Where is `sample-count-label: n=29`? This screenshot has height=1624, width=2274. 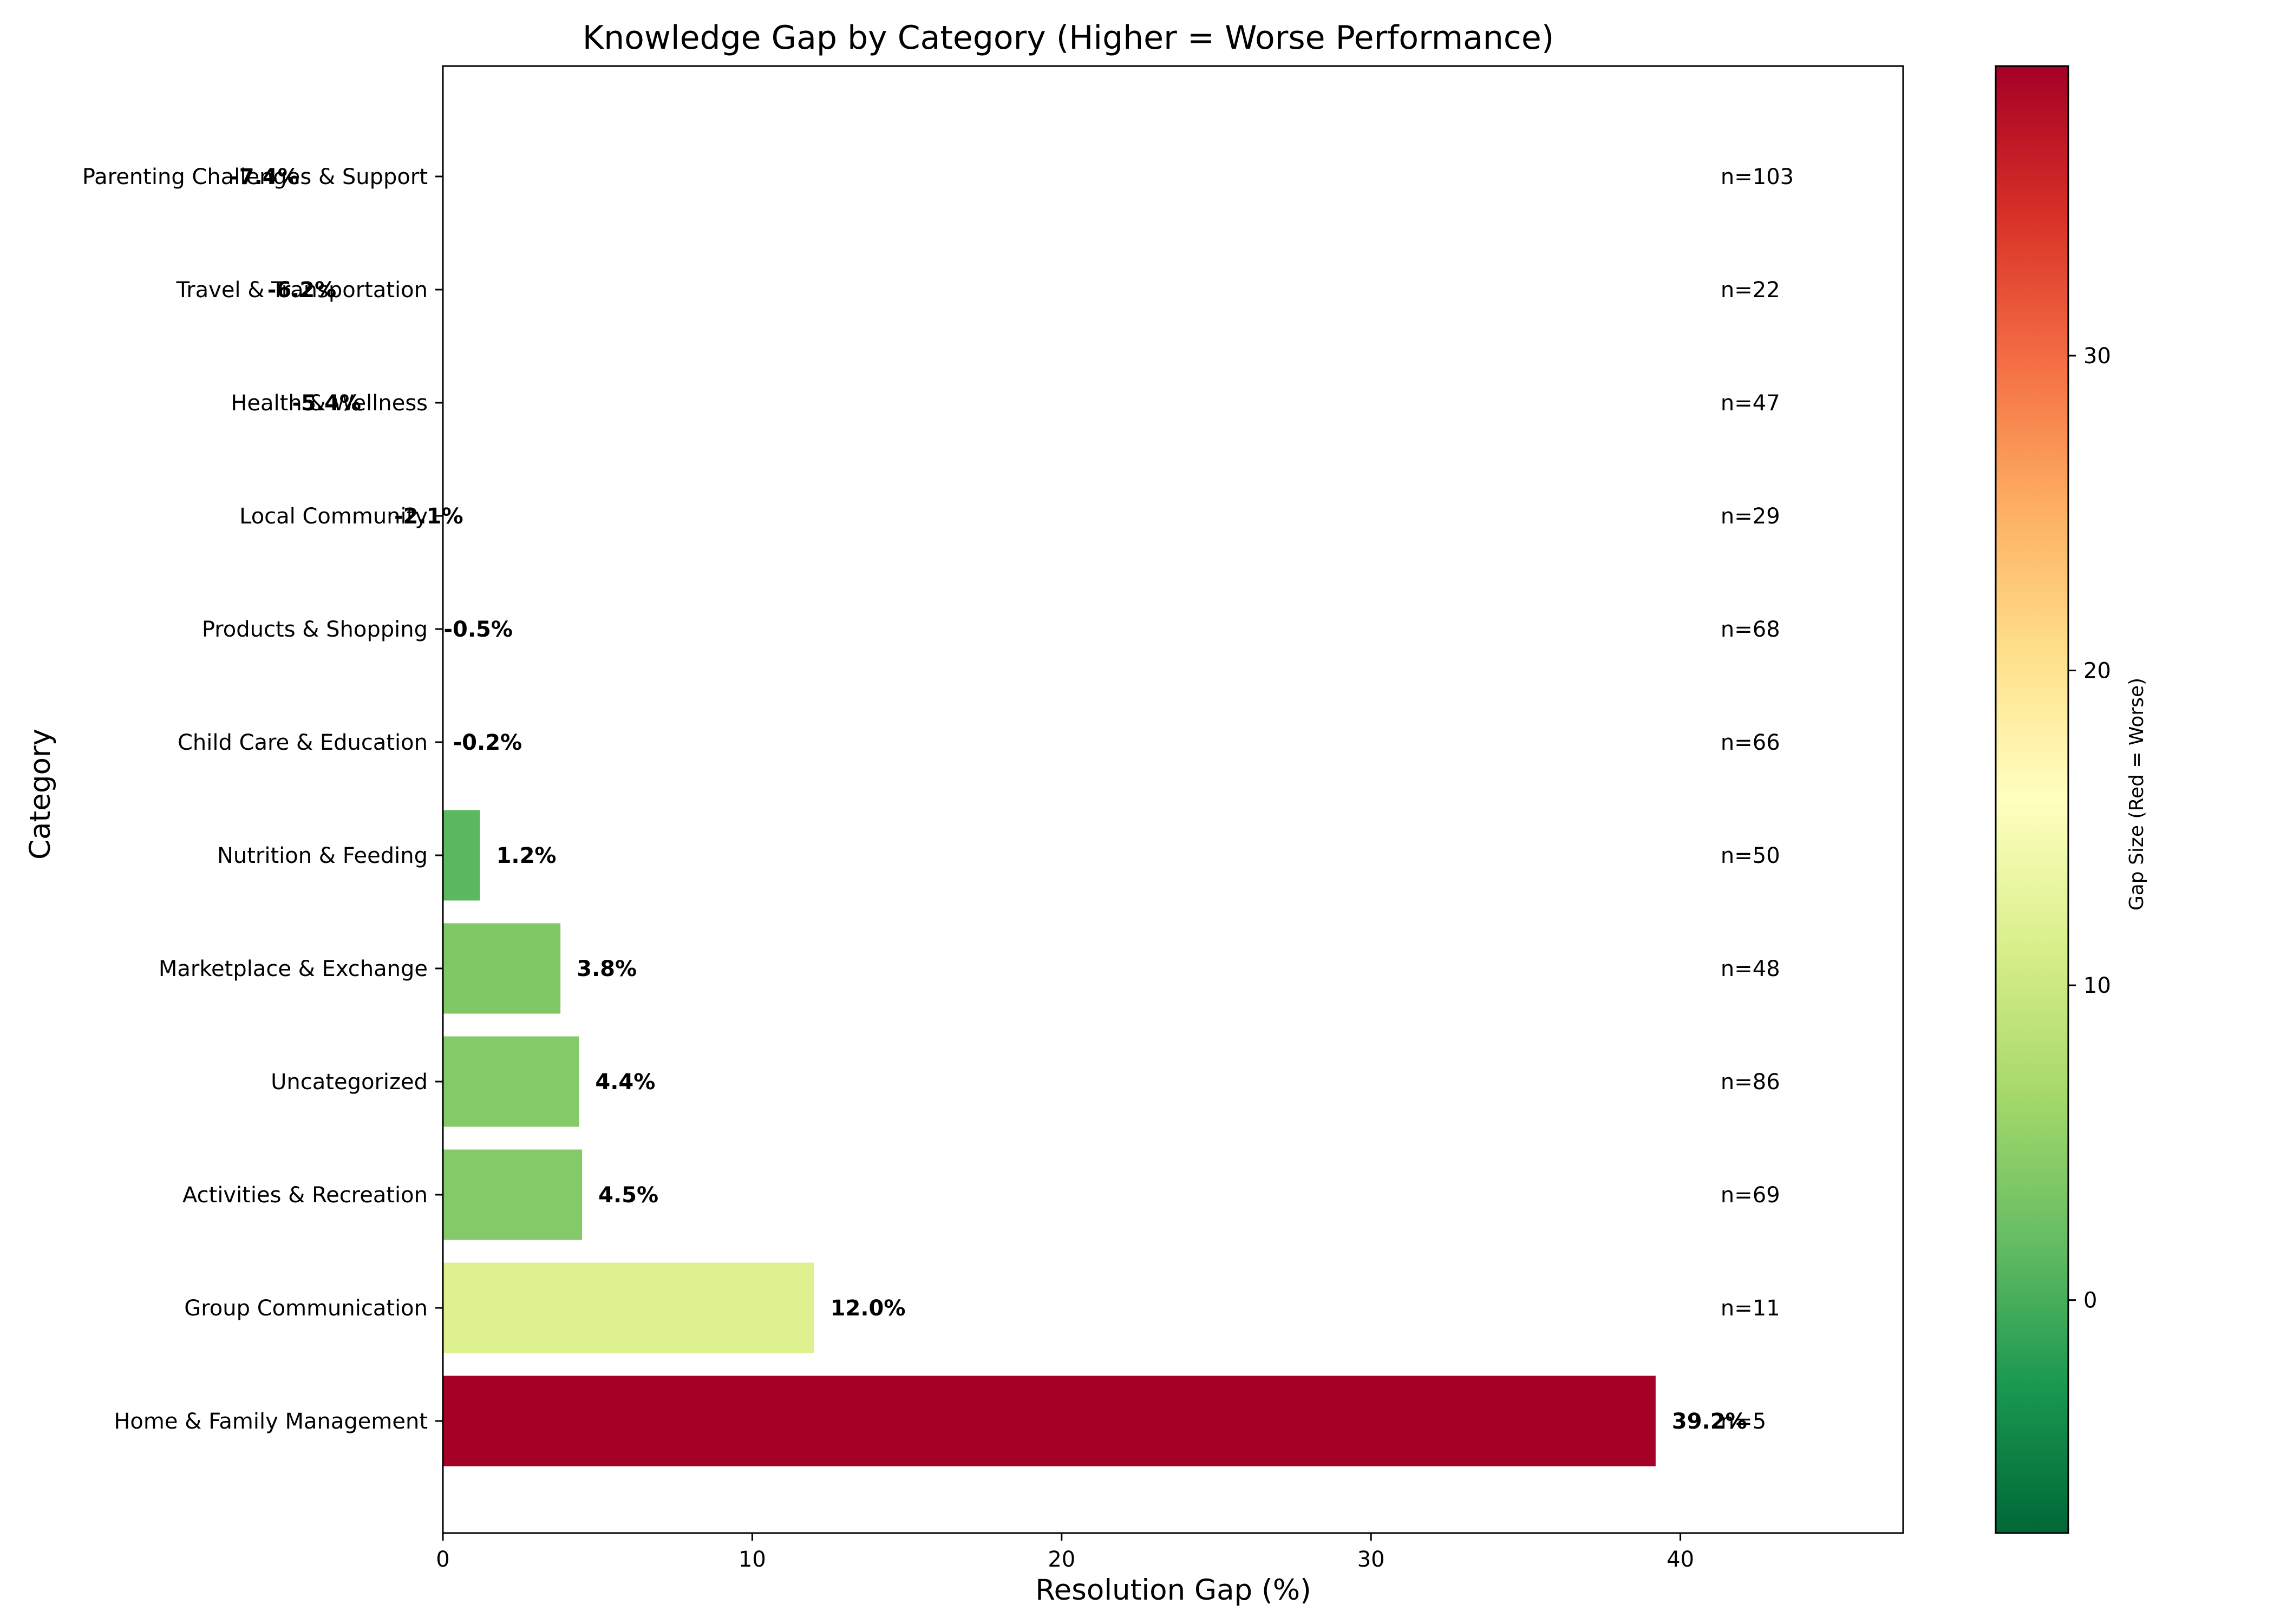 sample-count-label: n=29 is located at coordinates (1751, 516).